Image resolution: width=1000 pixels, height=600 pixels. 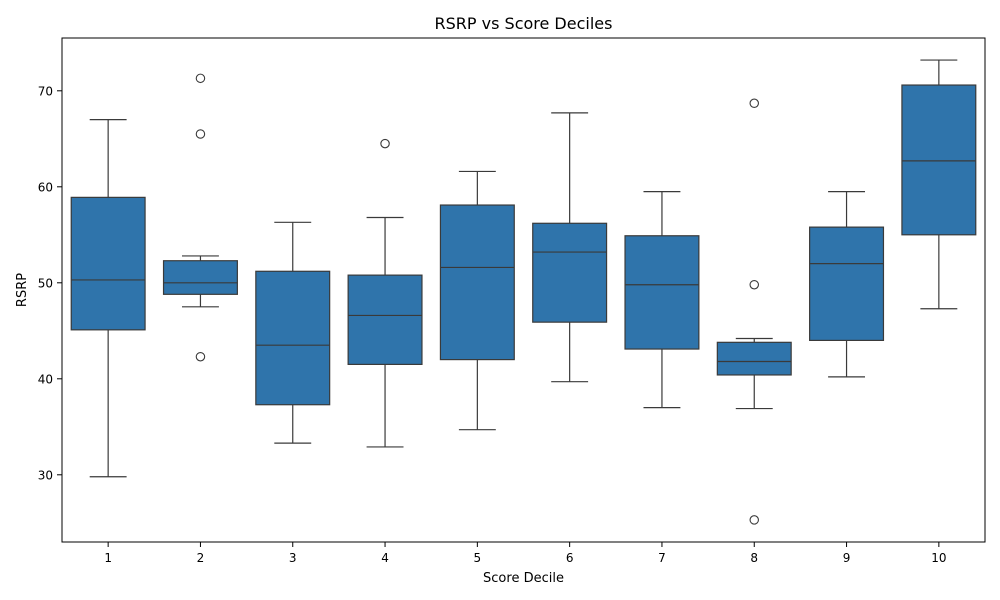 What do you see at coordinates (108, 558) in the screenshot?
I see `x-tick-label: 1` at bounding box center [108, 558].